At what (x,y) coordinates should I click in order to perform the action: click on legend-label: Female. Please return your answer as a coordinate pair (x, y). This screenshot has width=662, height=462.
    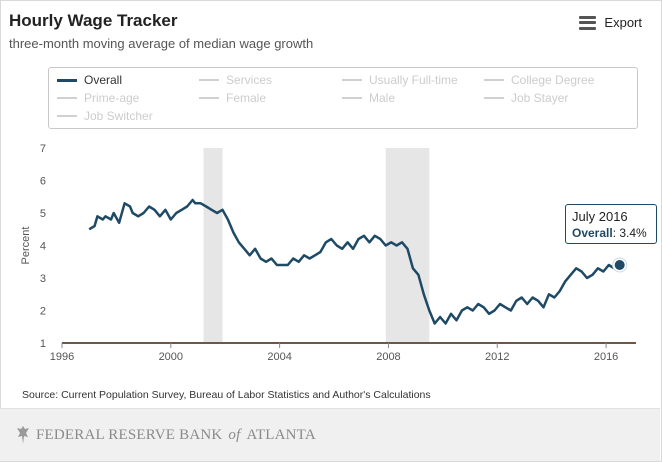
    Looking at the image, I should click on (246, 98).